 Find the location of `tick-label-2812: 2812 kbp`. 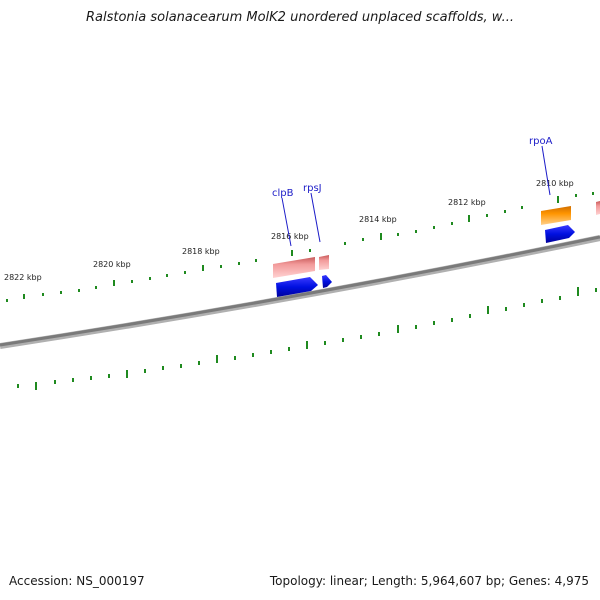

tick-label-2812: 2812 kbp is located at coordinates (467, 202).